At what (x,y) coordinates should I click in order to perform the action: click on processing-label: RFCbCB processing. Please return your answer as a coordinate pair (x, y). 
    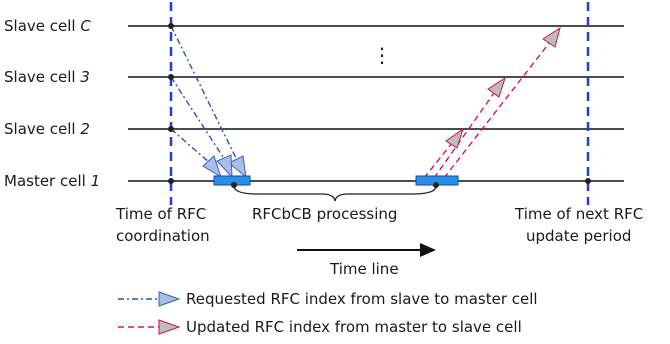
    Looking at the image, I should click on (324, 214).